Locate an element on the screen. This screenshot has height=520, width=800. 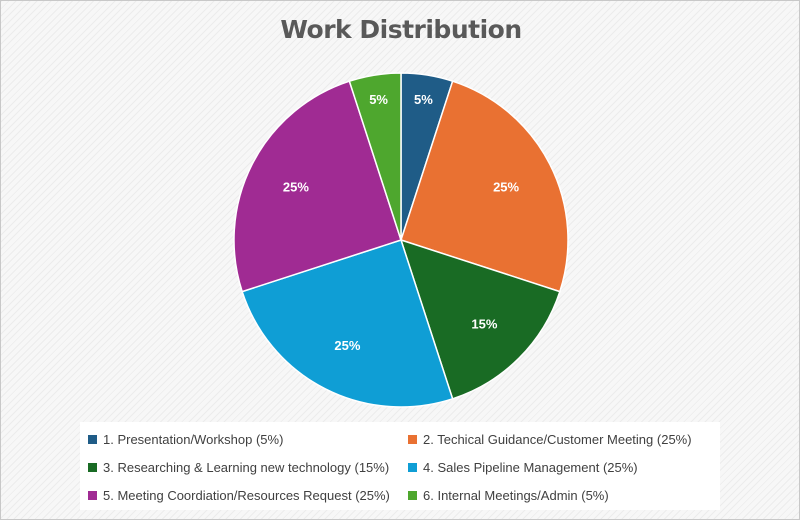
data-label-4: 25% is located at coordinates (347, 345).